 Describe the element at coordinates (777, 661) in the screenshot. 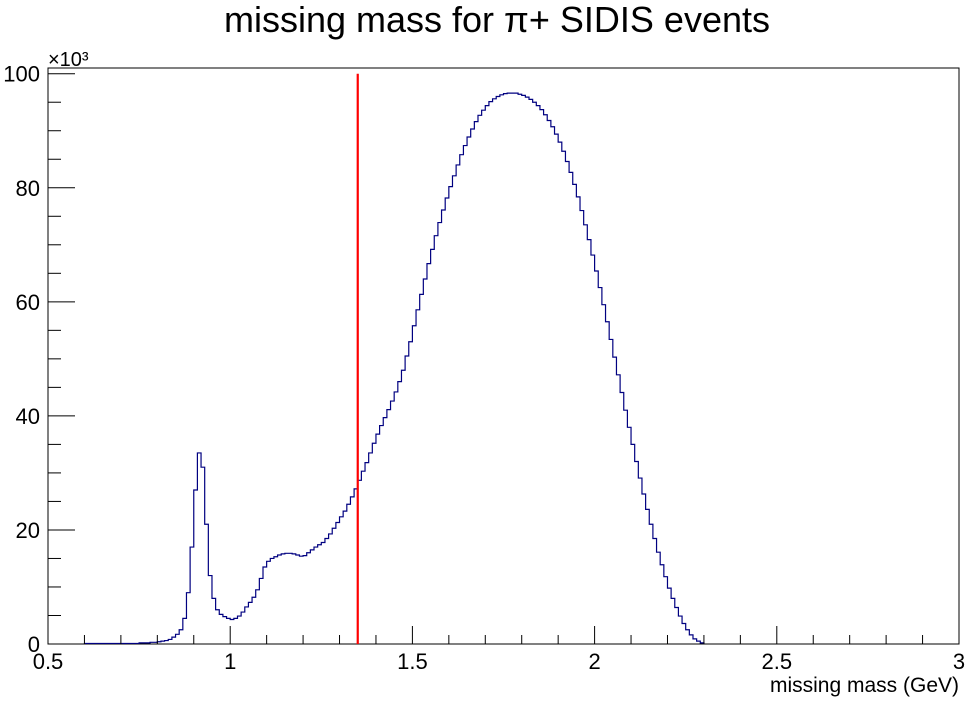

I see `x-tick-label: 2.5` at that location.